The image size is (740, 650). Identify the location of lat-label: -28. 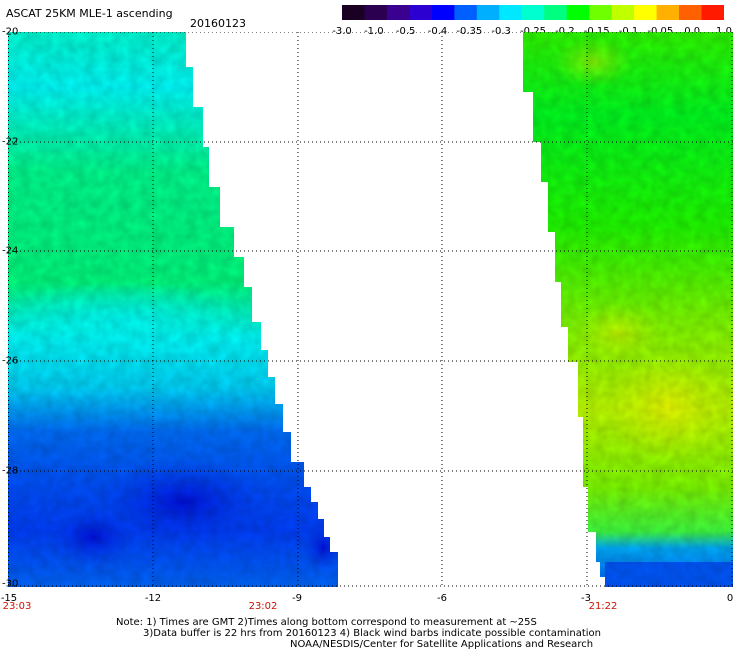
(10, 471).